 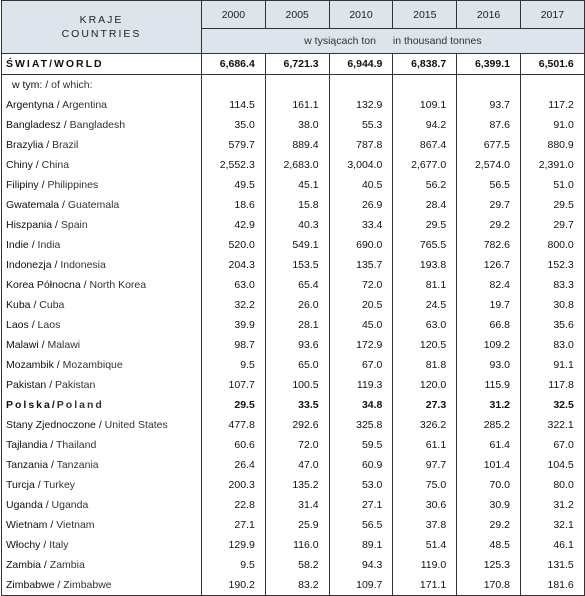 I want to click on value-cell: 119.0, so click(x=425, y=565).